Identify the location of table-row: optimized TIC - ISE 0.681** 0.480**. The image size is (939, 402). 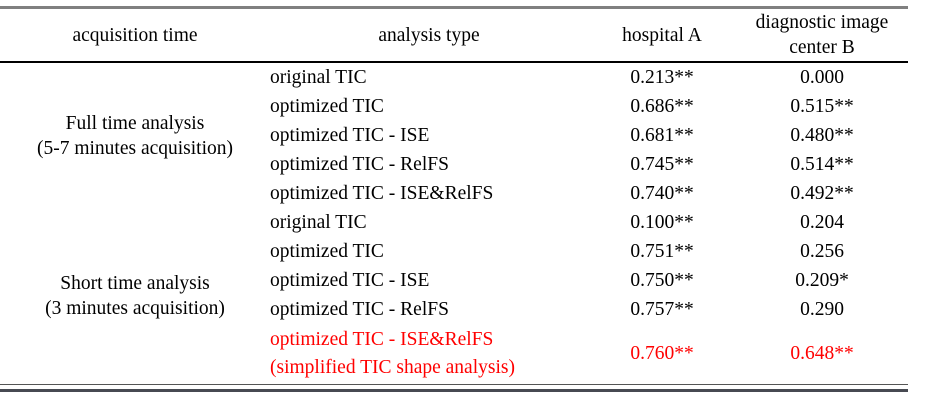
(454, 135).